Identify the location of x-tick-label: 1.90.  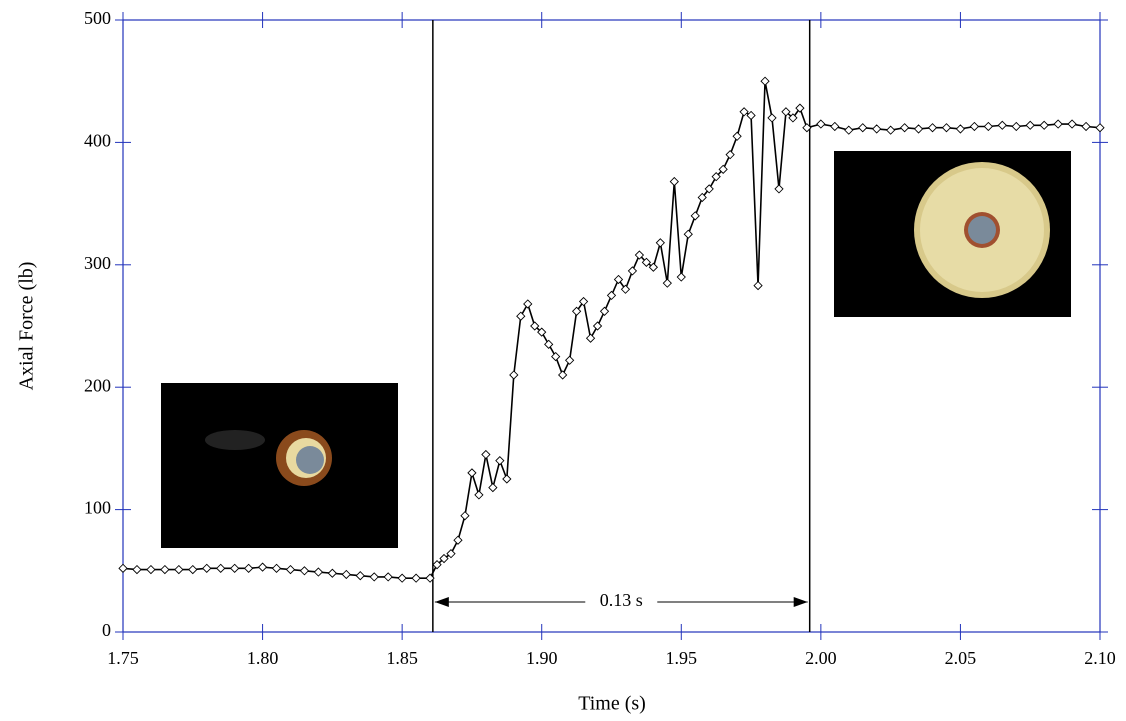
(542, 658).